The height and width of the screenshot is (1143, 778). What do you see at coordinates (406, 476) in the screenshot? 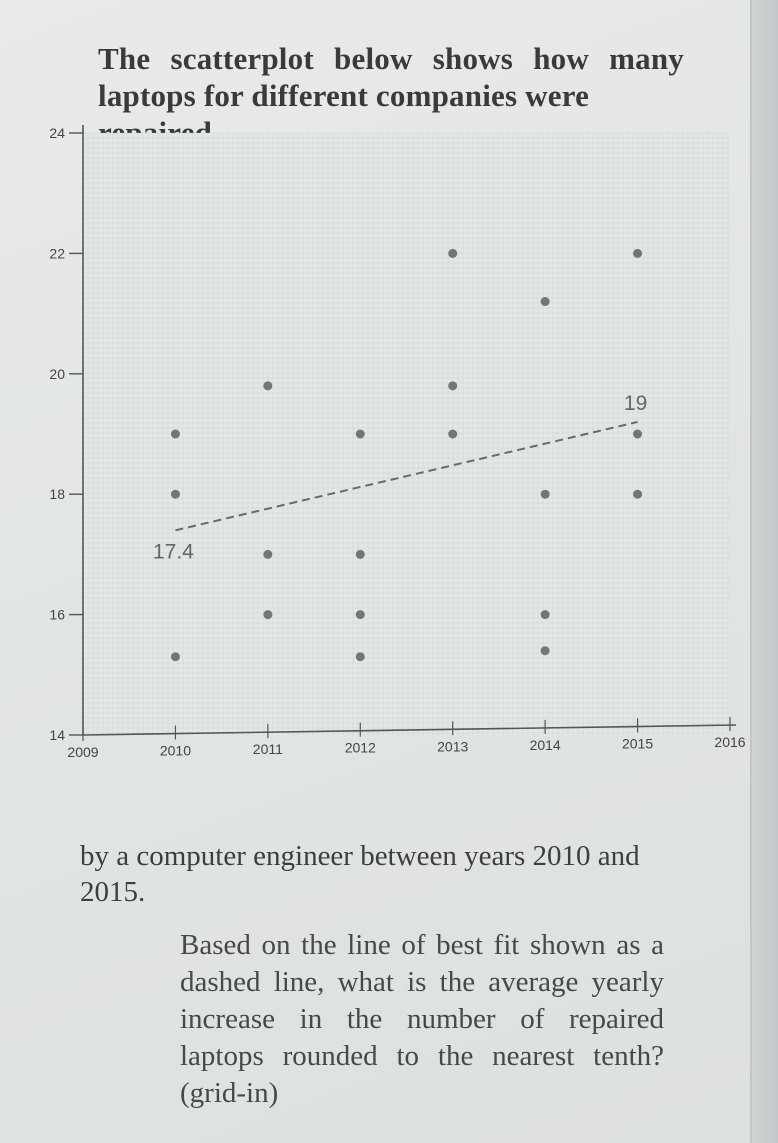
I see `trend-line` at bounding box center [406, 476].